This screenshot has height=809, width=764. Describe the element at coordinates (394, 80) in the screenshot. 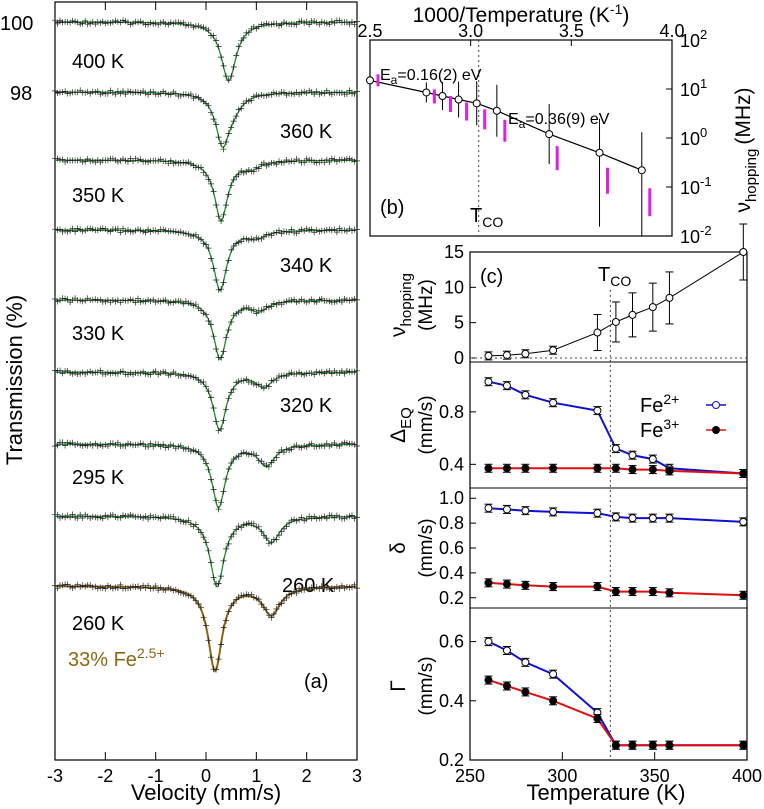

I see `ea-low-sub: a` at that location.